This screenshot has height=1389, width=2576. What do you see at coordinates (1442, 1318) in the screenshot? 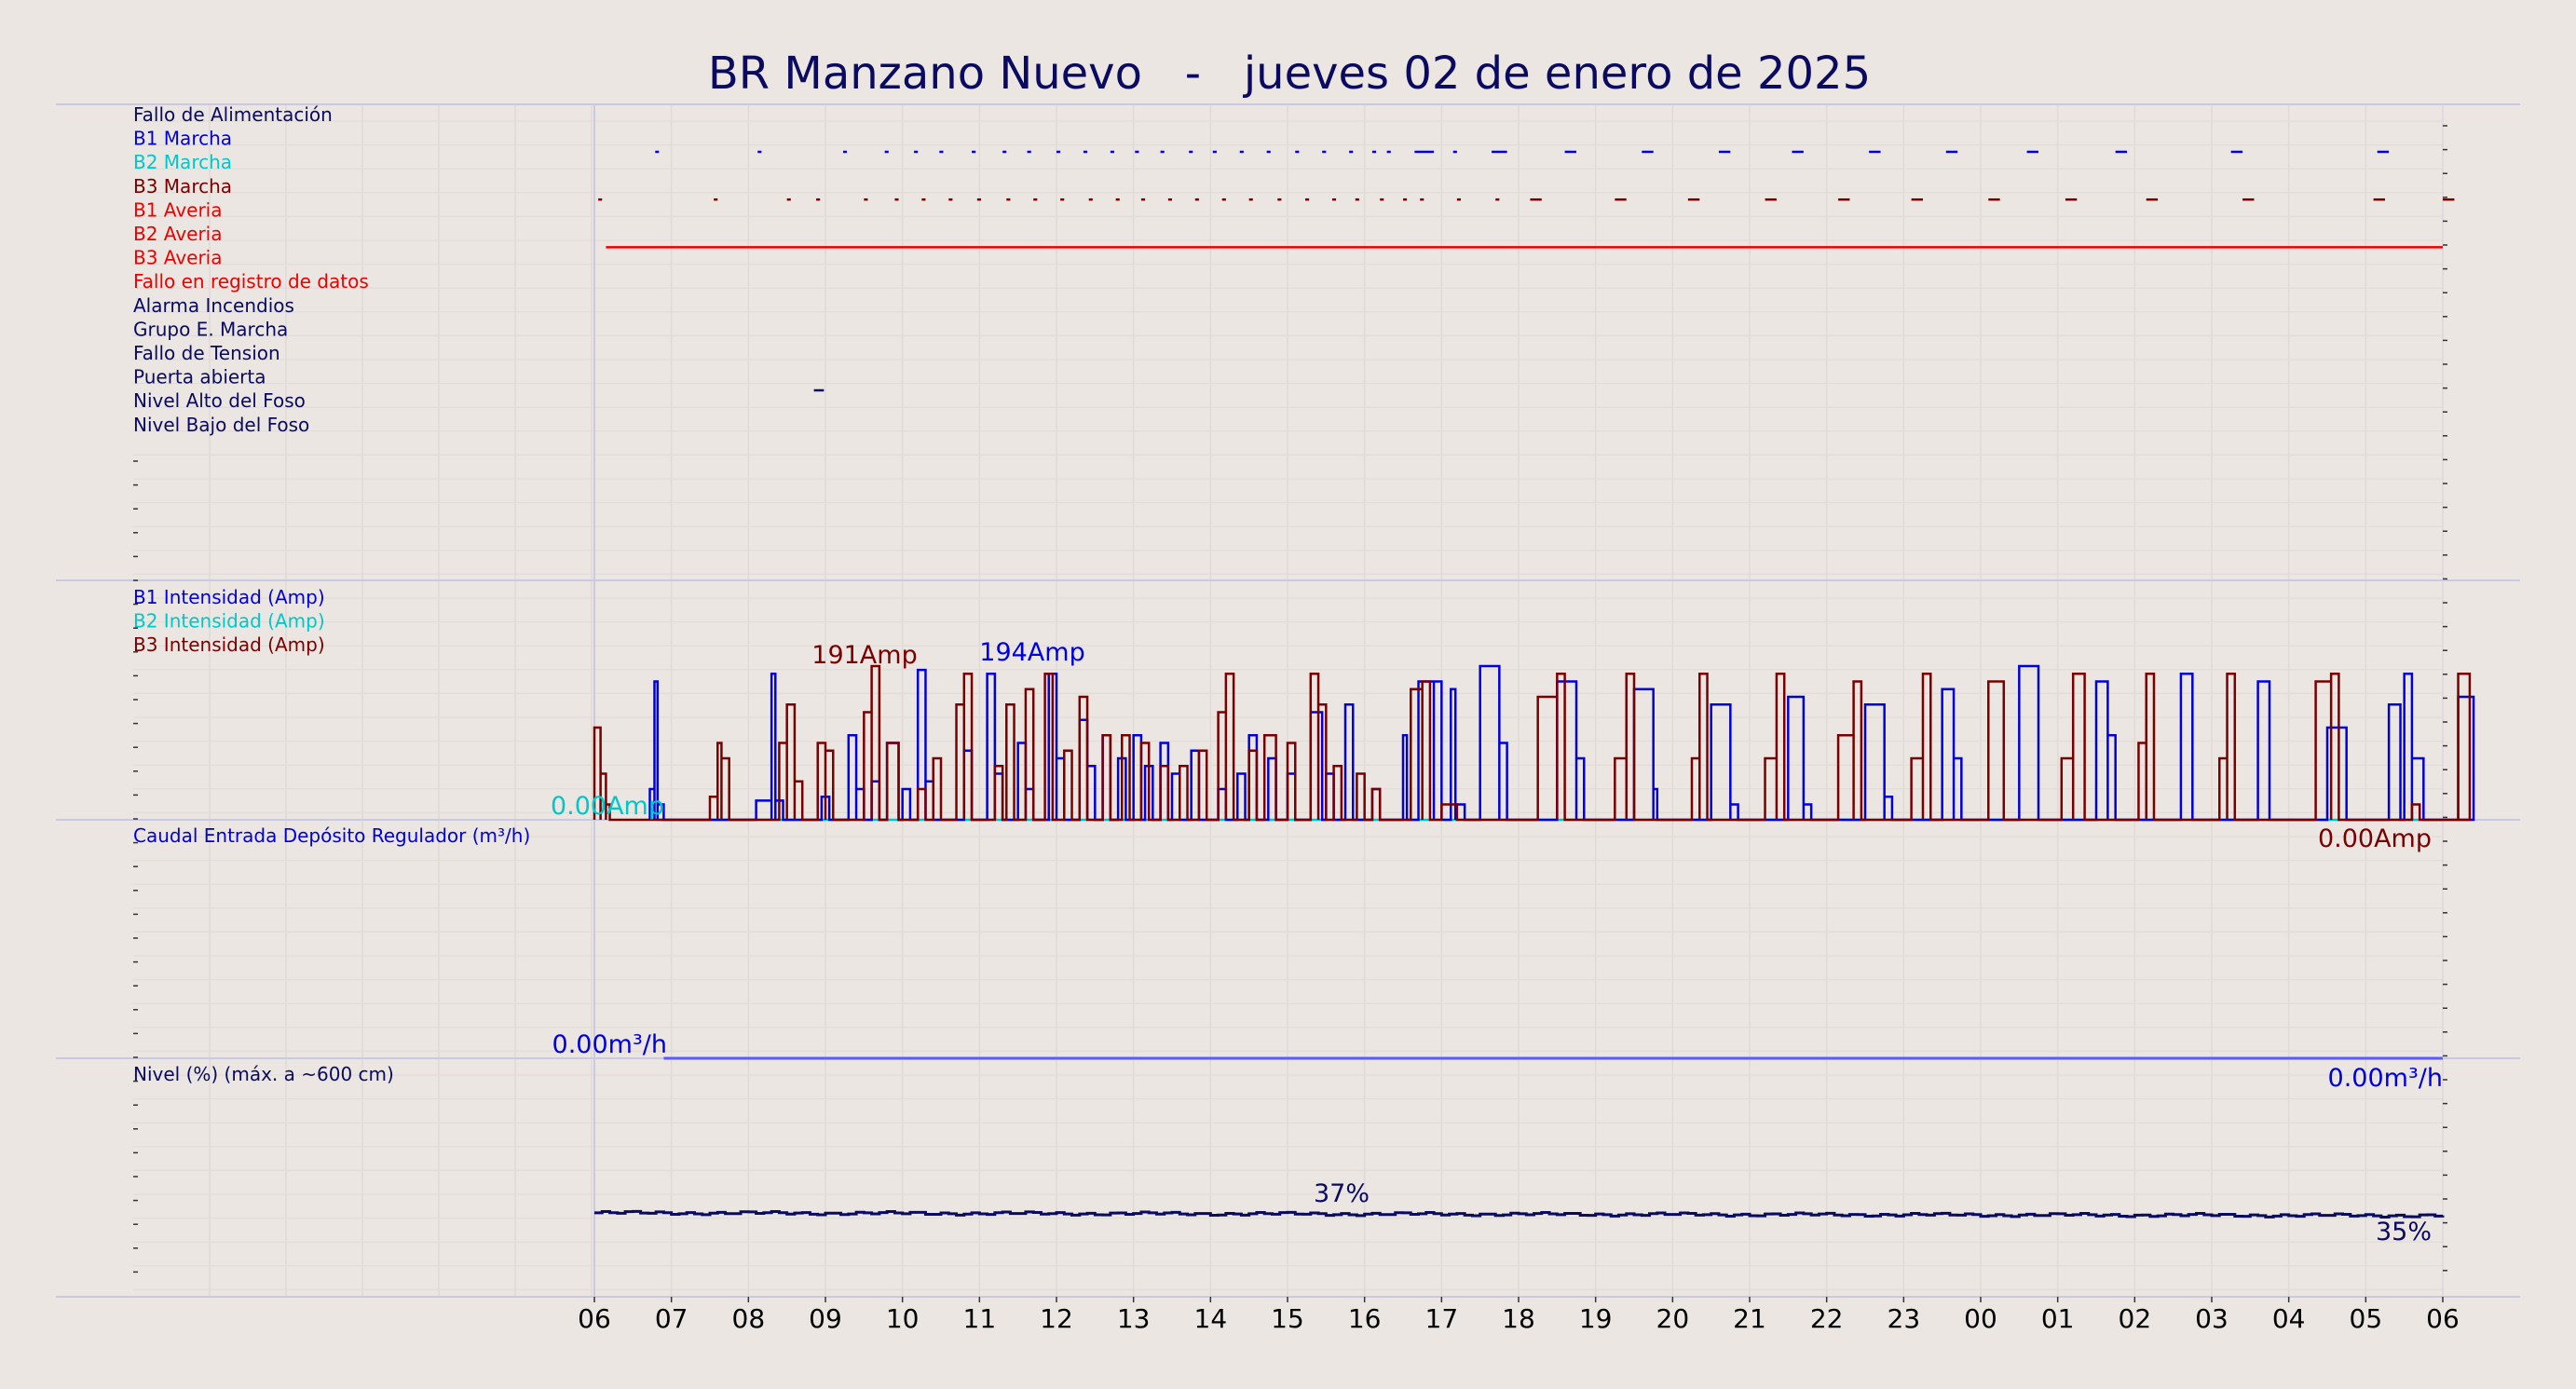
I see `x-tick-label: 17` at bounding box center [1442, 1318].